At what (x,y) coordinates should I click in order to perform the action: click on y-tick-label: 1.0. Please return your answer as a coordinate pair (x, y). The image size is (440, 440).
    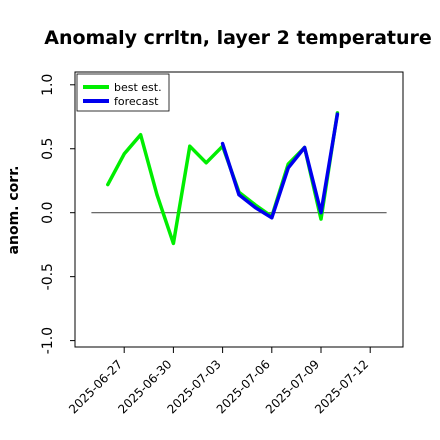
    Looking at the image, I should click on (48, 85).